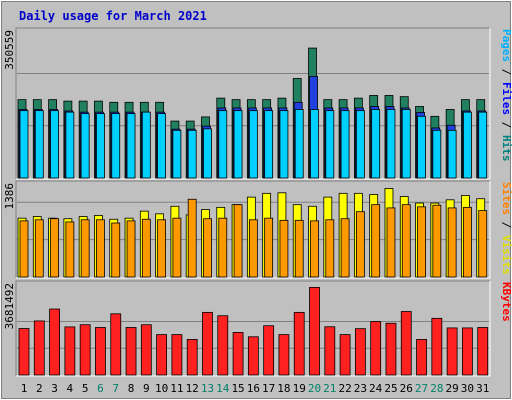 This screenshot has height=400, width=512. Describe the element at coordinates (299, 388) in the screenshot. I see `x-tick-label-19: 19` at that location.